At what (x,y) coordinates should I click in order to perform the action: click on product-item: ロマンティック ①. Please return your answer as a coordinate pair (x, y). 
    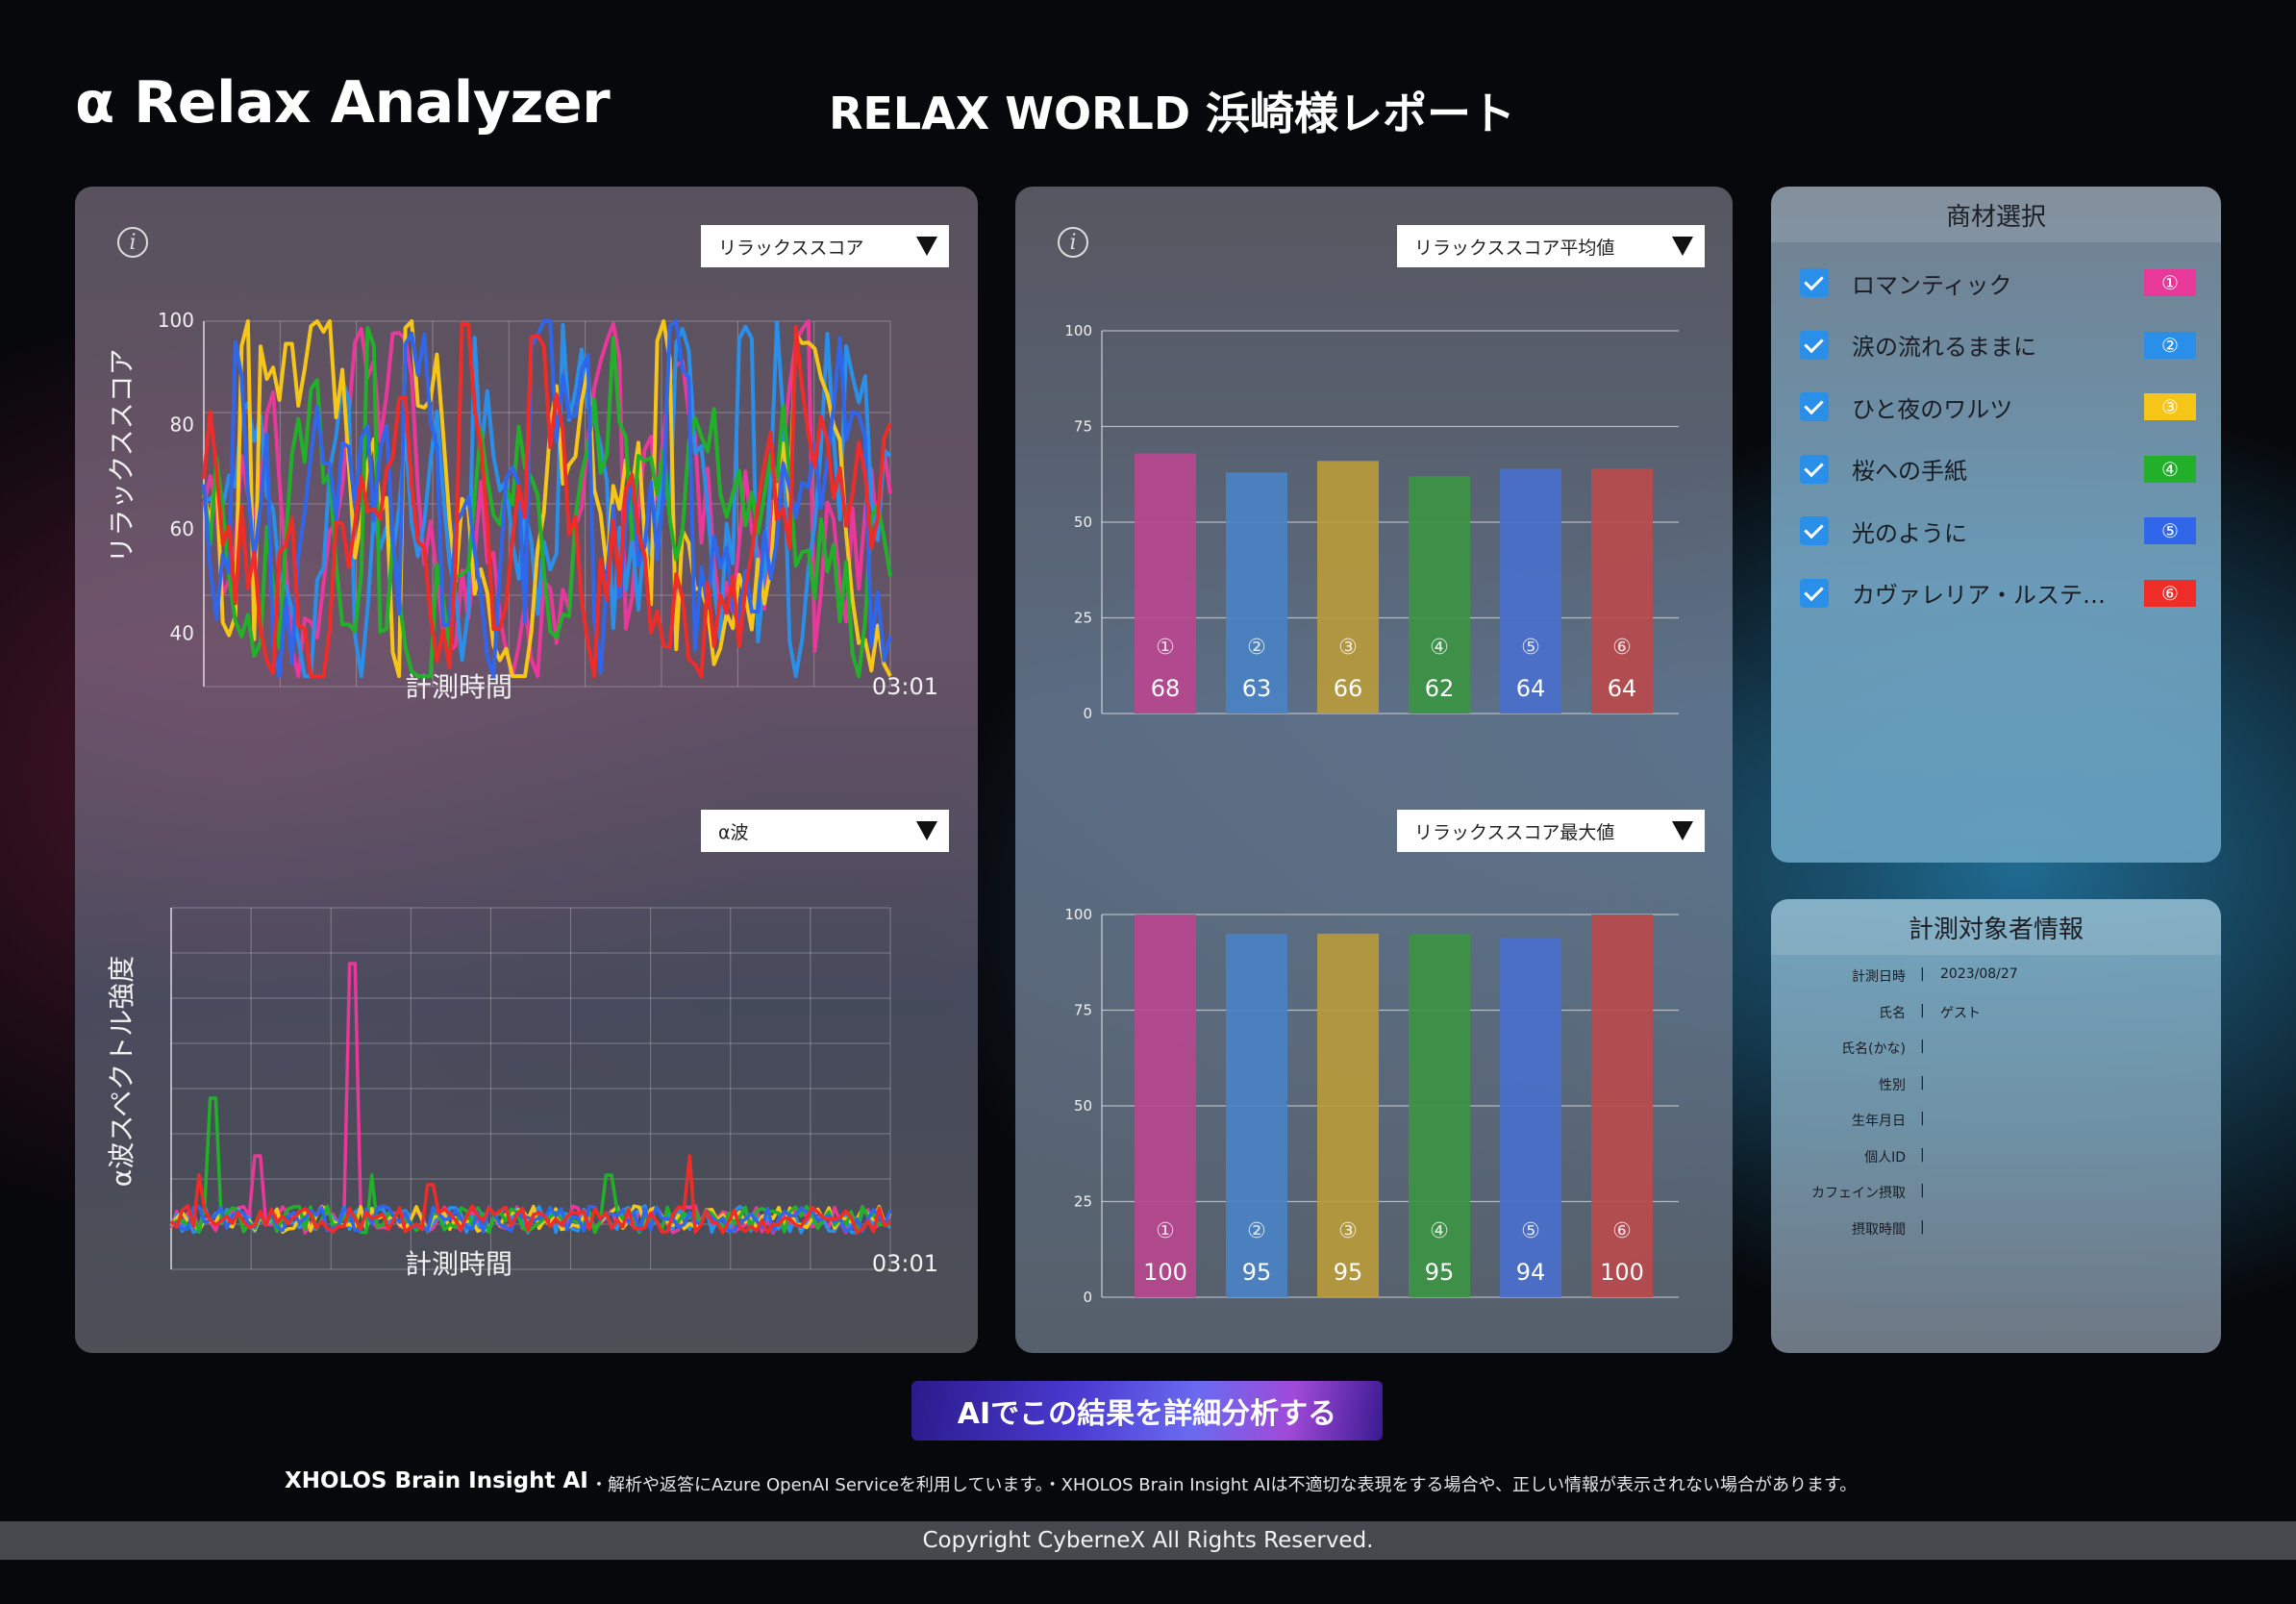
    Looking at the image, I should click on (1996, 283).